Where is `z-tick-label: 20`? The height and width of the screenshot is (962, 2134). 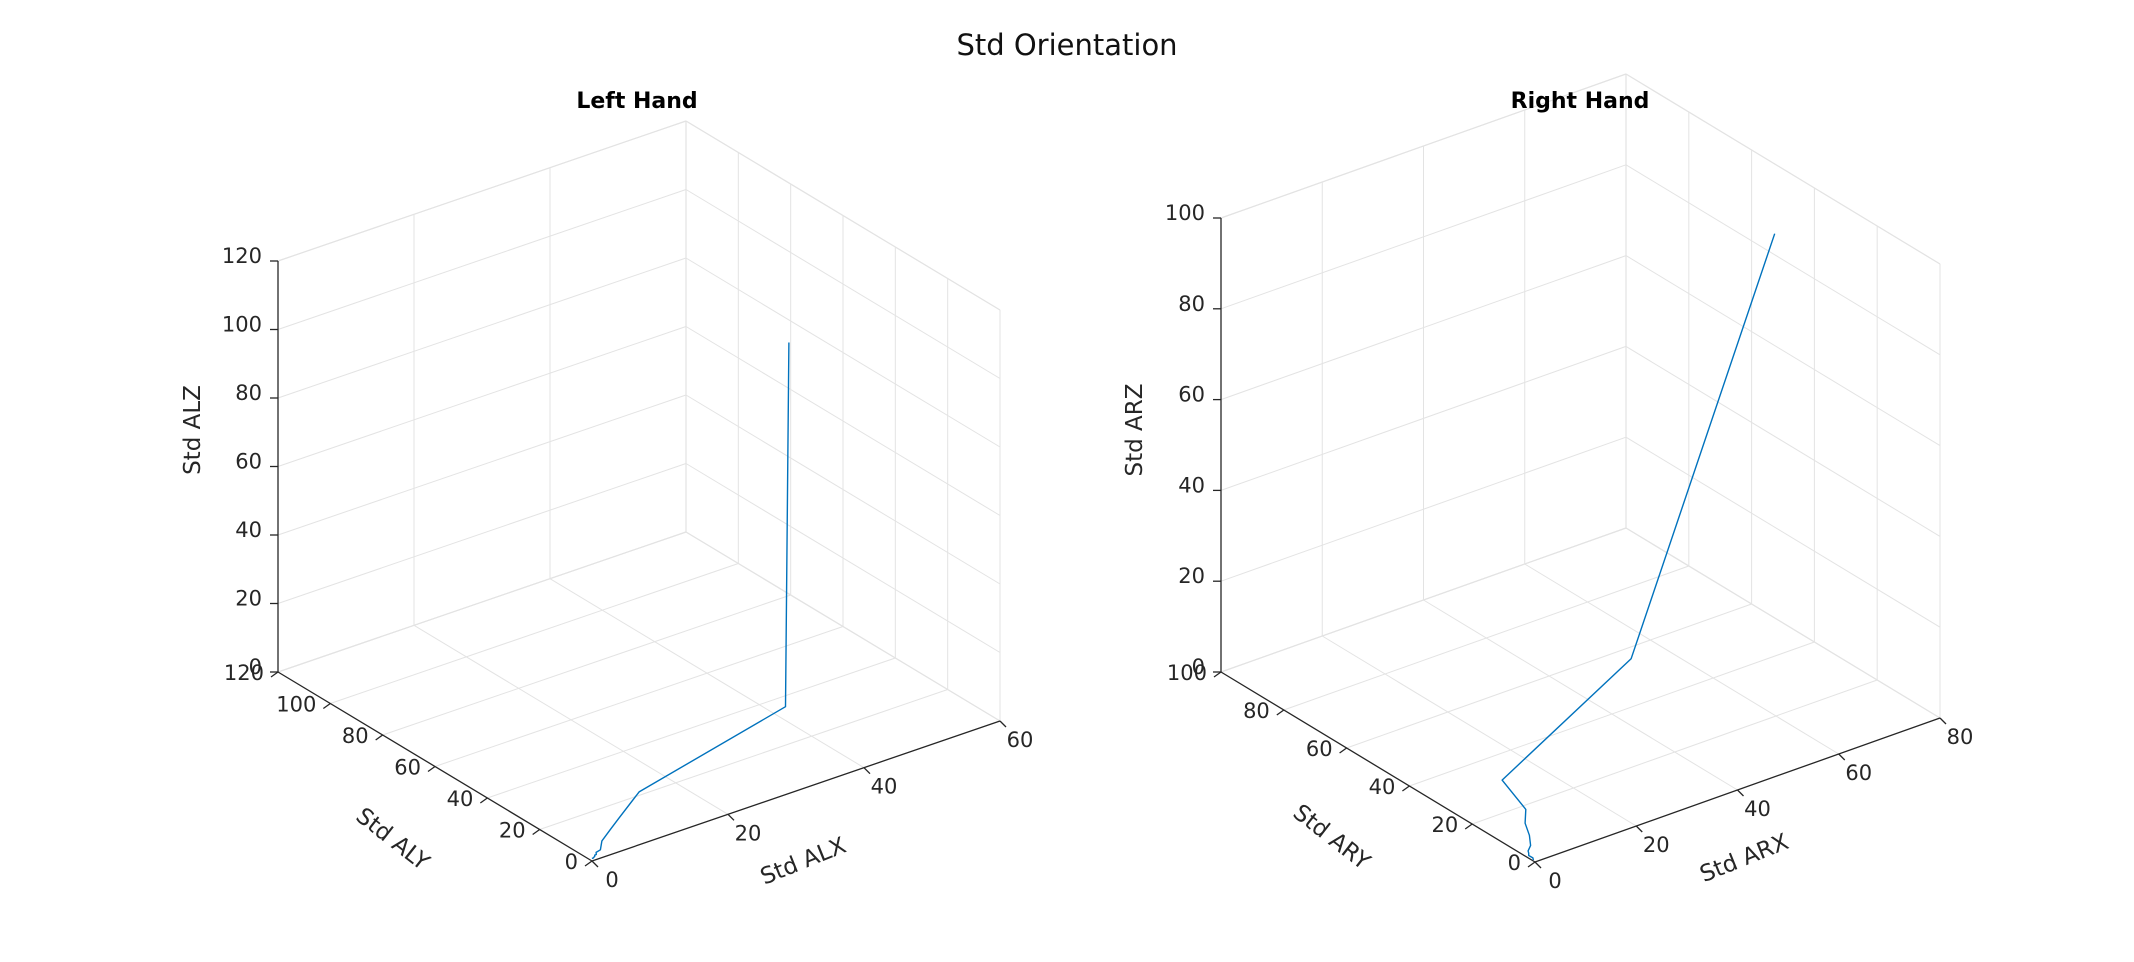 z-tick-label: 20 is located at coordinates (248, 599).